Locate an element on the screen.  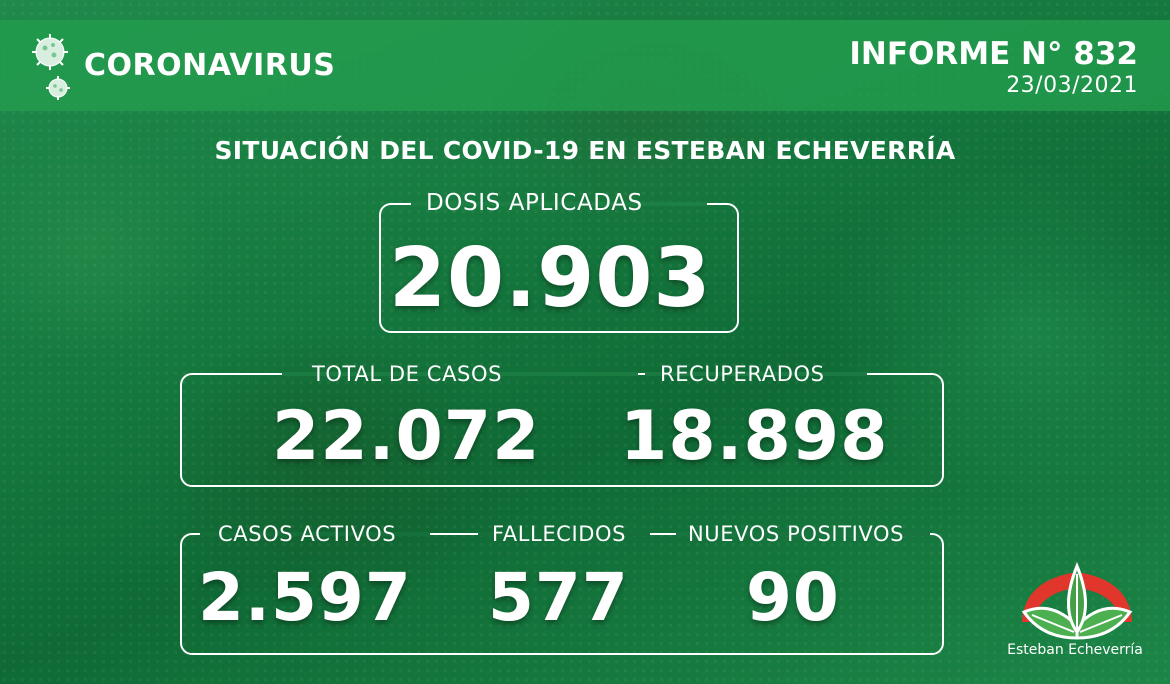
total-casos-value: 22.072 is located at coordinates (406, 436).